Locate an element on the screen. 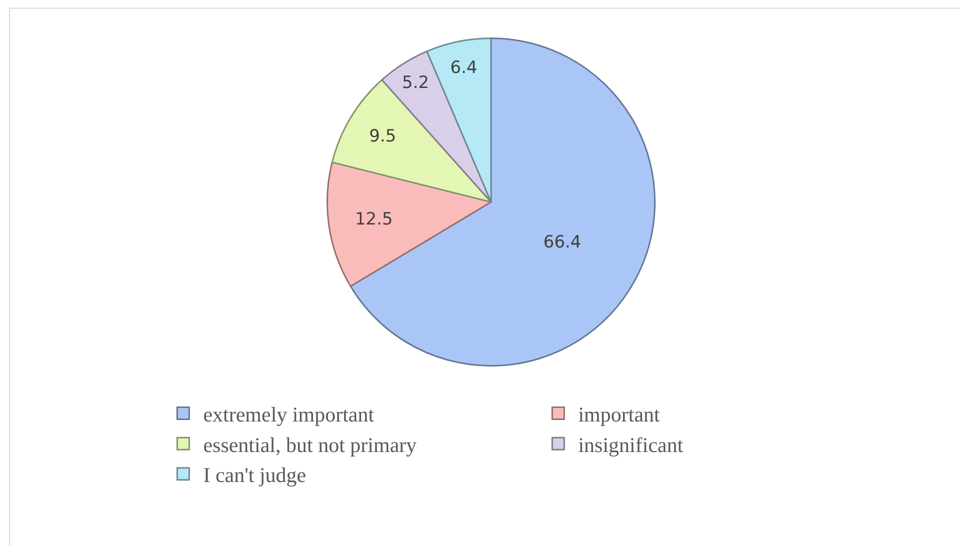  legend-label: insignificant is located at coordinates (631, 444).